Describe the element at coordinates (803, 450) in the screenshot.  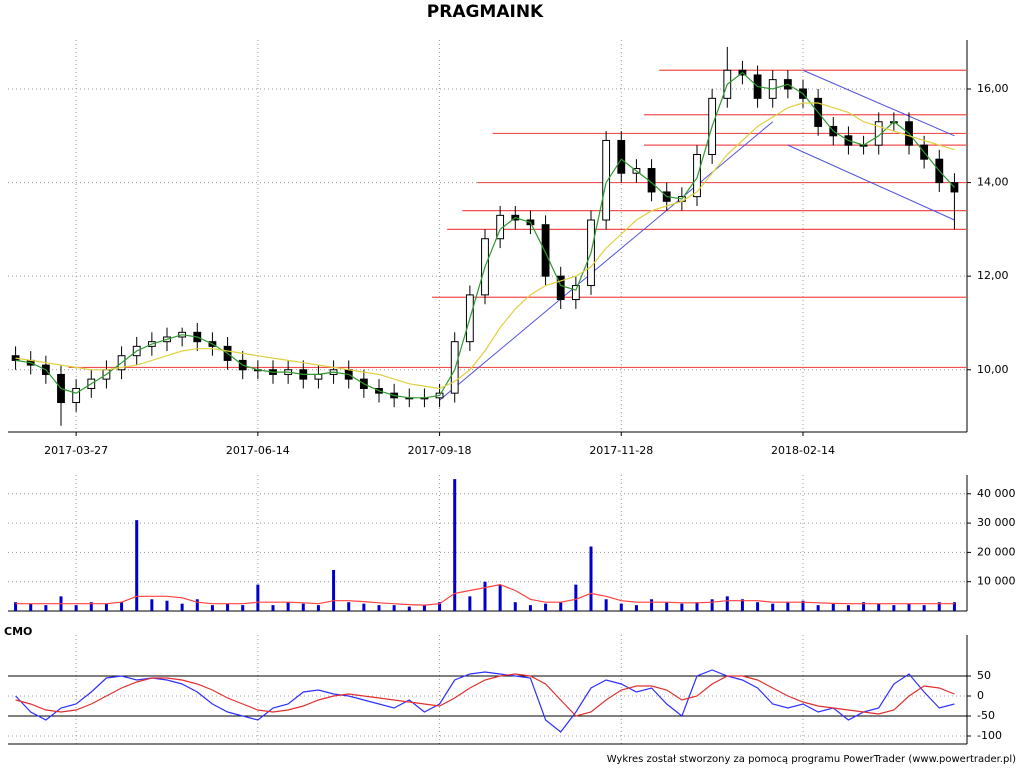
I see `x-tick-label: 2018-02-14` at that location.